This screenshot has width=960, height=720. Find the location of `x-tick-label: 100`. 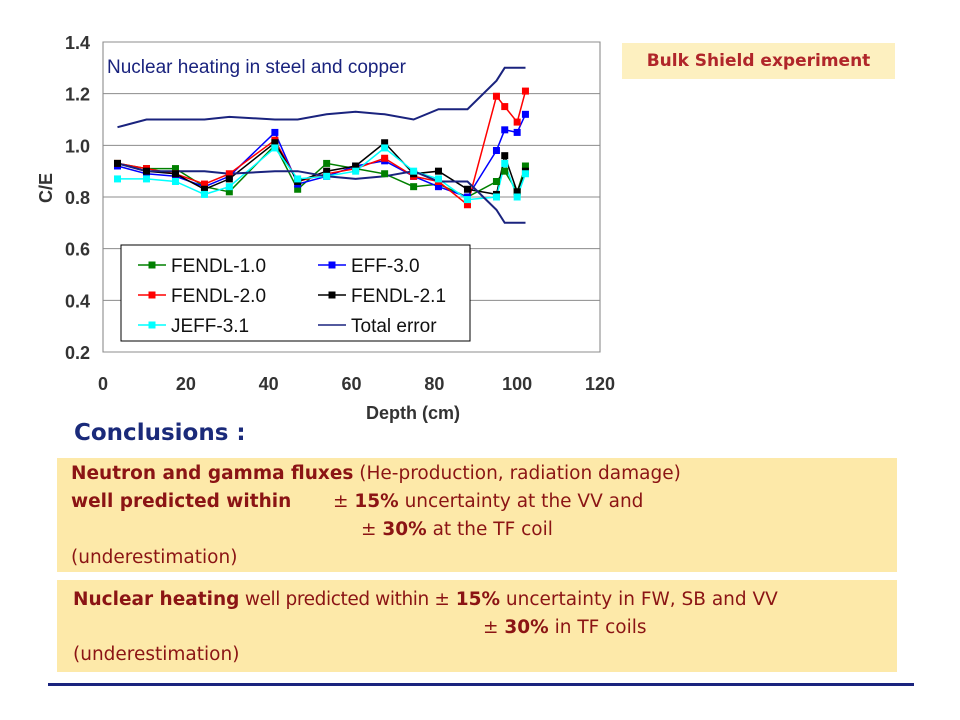

x-tick-label: 100 is located at coordinates (517, 384).